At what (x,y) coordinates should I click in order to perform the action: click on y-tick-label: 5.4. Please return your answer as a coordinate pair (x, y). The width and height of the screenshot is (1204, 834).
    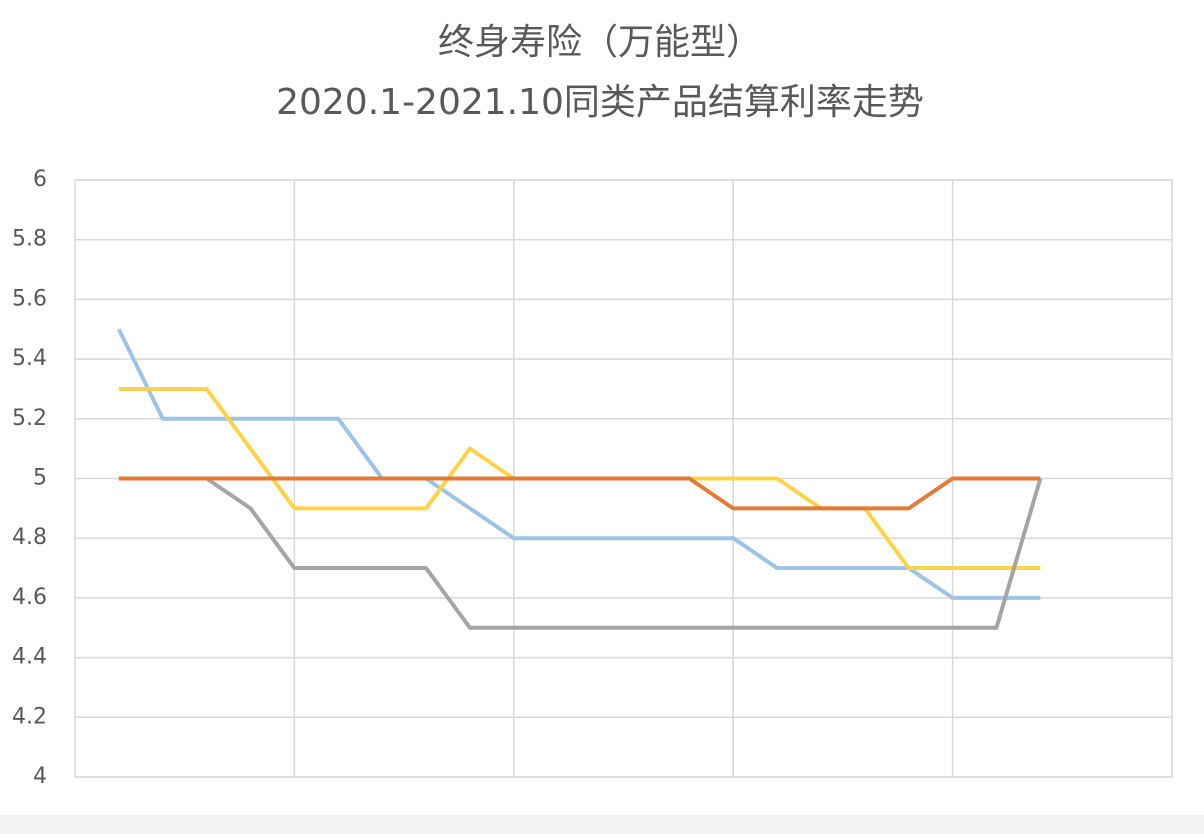
    Looking at the image, I should click on (29, 358).